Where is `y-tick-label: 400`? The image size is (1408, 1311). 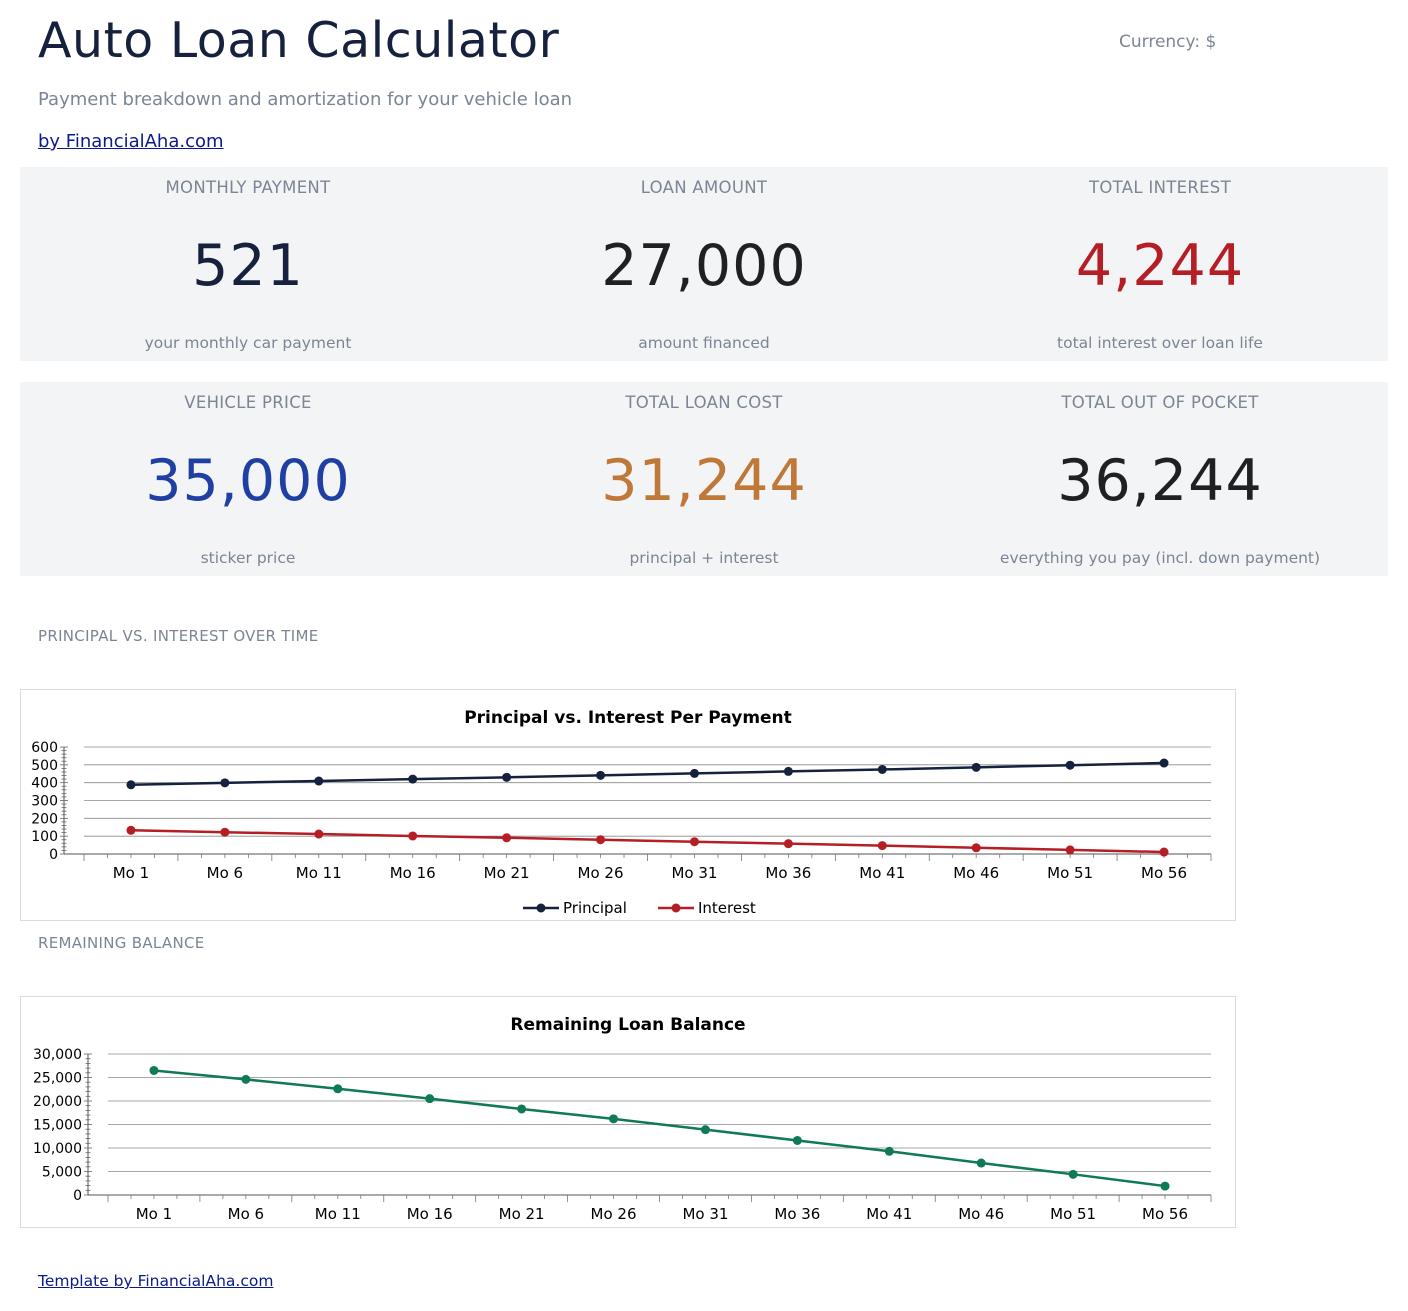
y-tick-label: 400 is located at coordinates (44, 784).